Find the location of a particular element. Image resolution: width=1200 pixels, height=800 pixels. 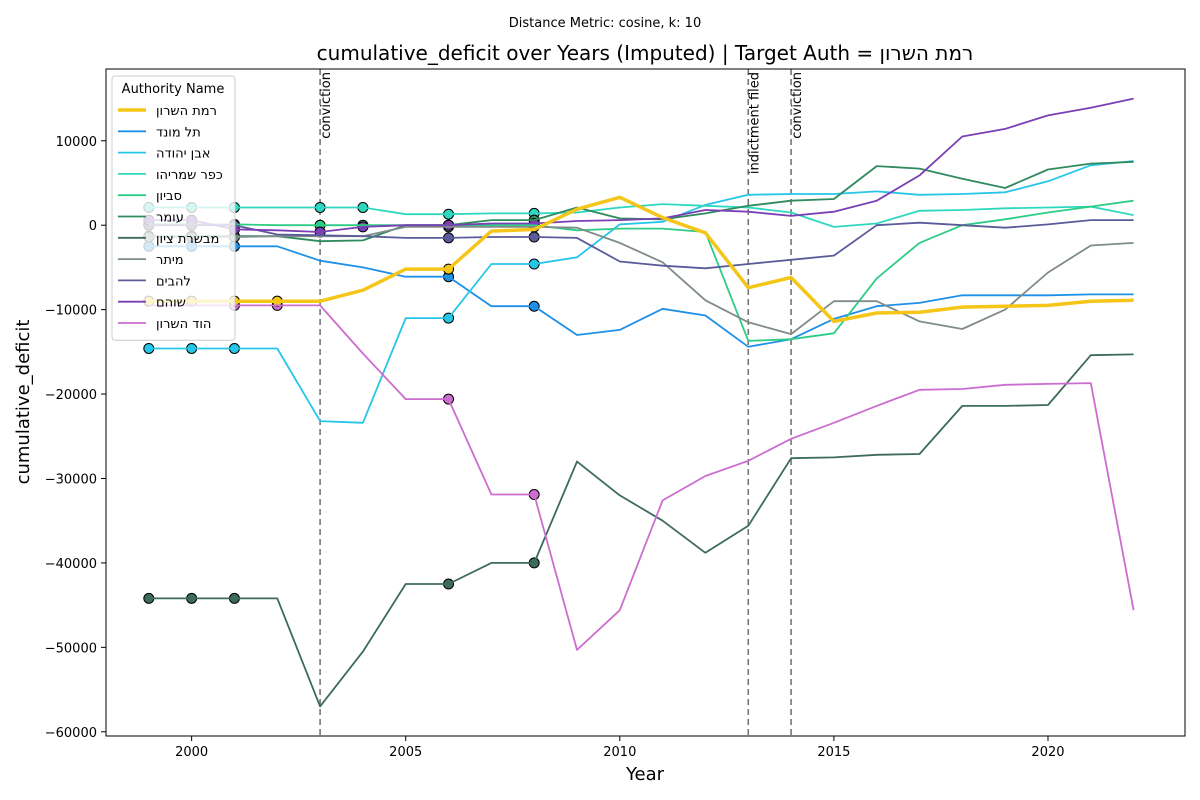

legend-entry: הדוהי ןבא is located at coordinates (183, 154).